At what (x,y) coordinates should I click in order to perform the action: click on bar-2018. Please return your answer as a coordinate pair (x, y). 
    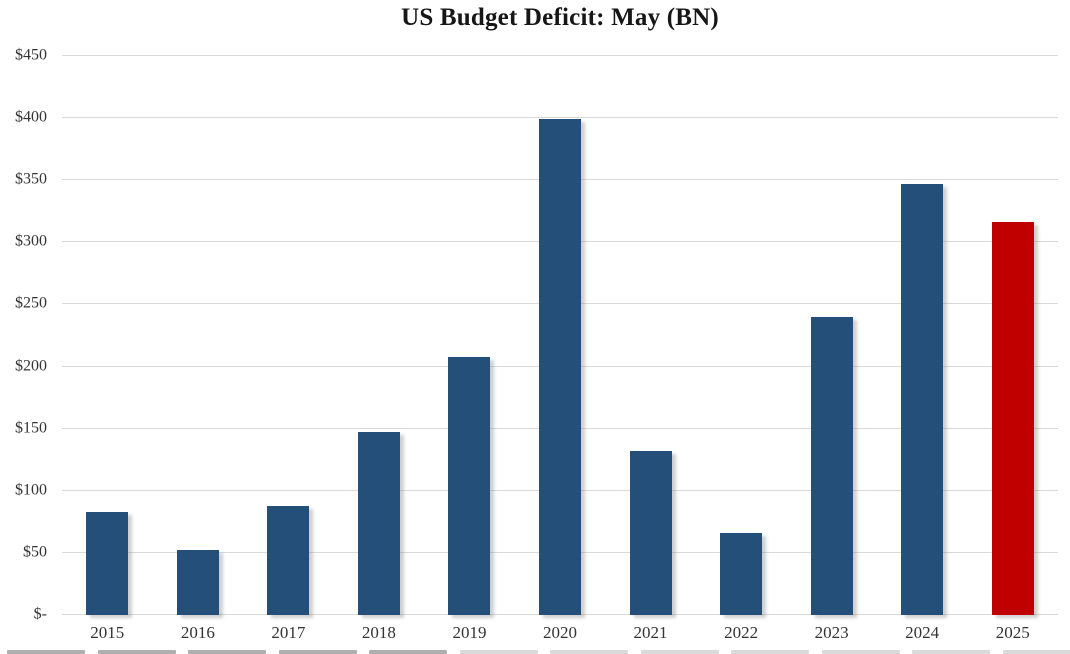
    Looking at the image, I should click on (378, 523).